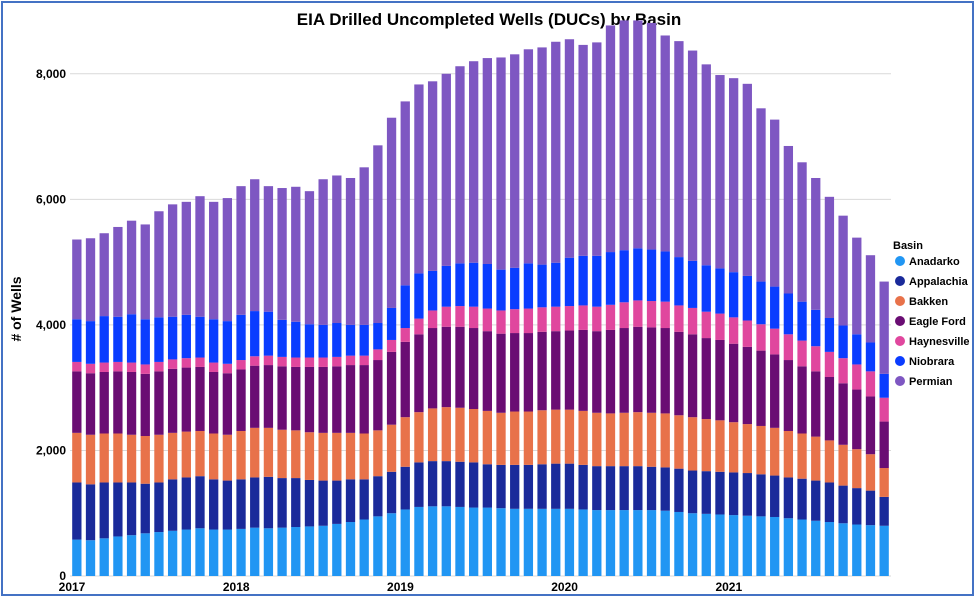  Describe the element at coordinates (51, 74) in the screenshot. I see `y-tick-label: 8,000` at that location.